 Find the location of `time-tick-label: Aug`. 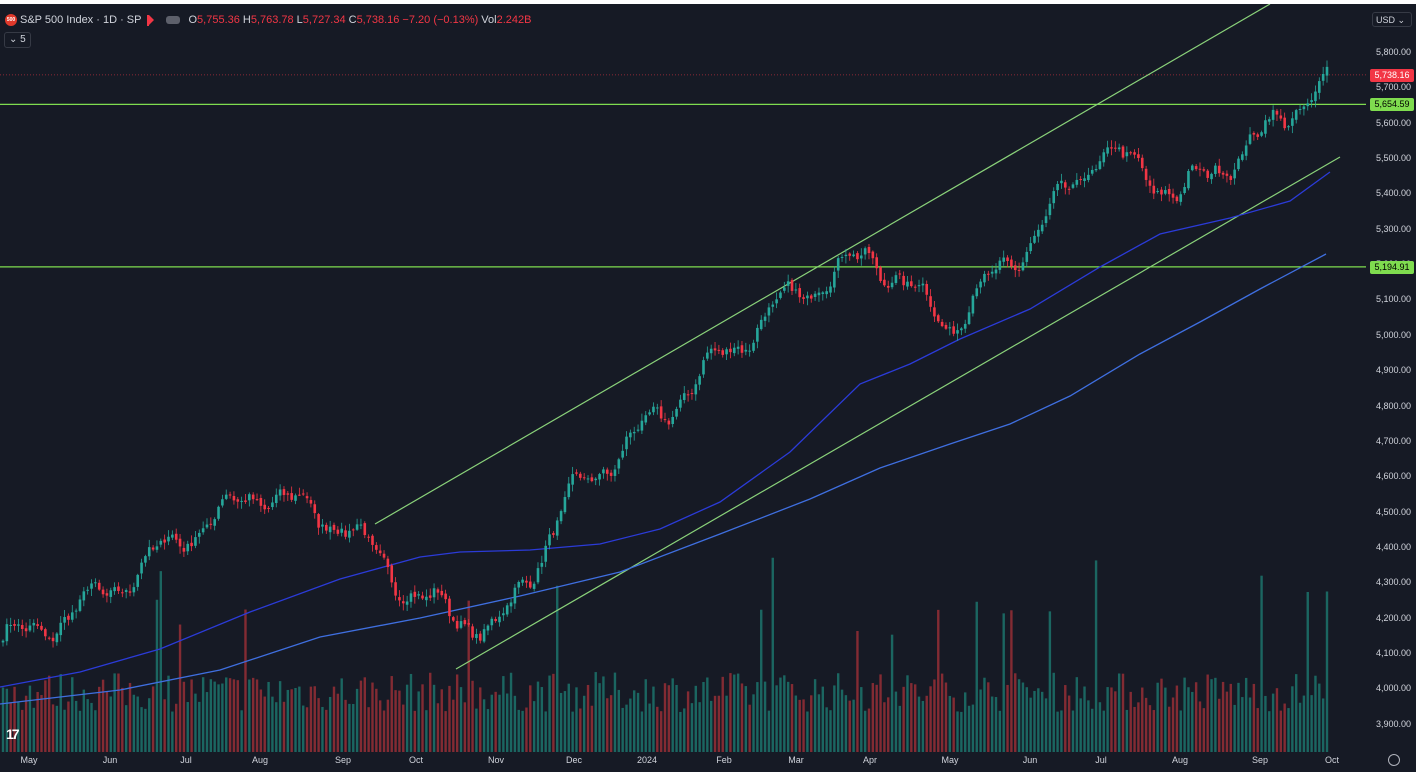

time-tick-label: Aug is located at coordinates (1180, 760).